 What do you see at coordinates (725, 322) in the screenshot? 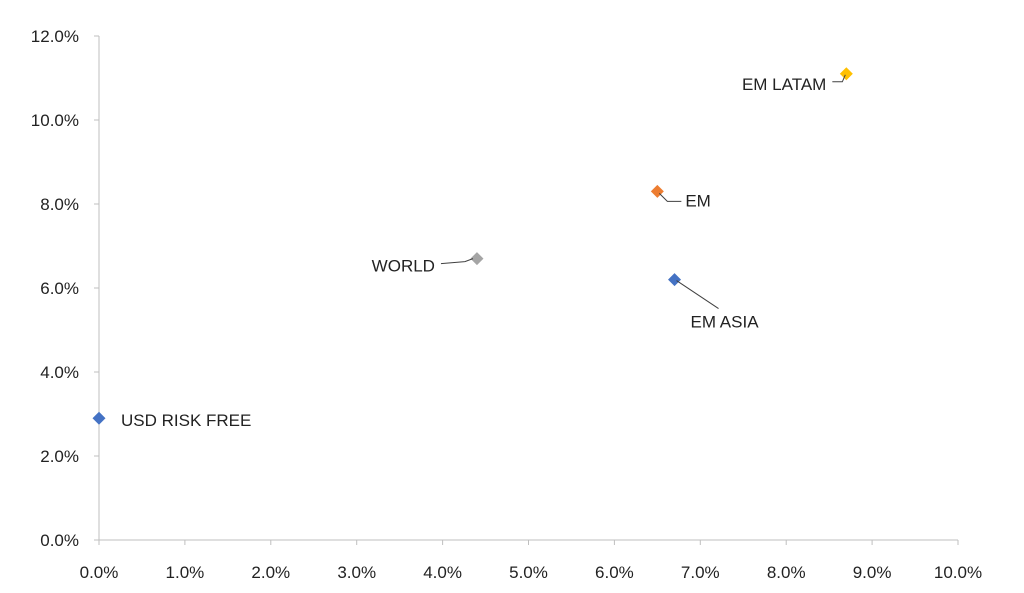
I see `data-point-label: EM ASIA` at bounding box center [725, 322].